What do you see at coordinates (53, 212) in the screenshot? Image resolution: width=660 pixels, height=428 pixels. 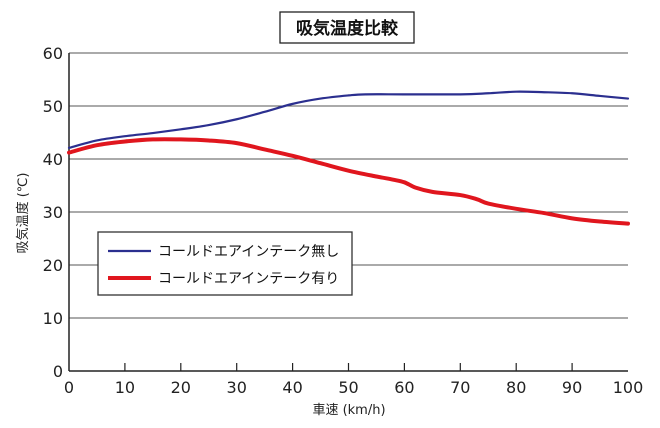 I see `y-tick-label: 30` at bounding box center [53, 212].